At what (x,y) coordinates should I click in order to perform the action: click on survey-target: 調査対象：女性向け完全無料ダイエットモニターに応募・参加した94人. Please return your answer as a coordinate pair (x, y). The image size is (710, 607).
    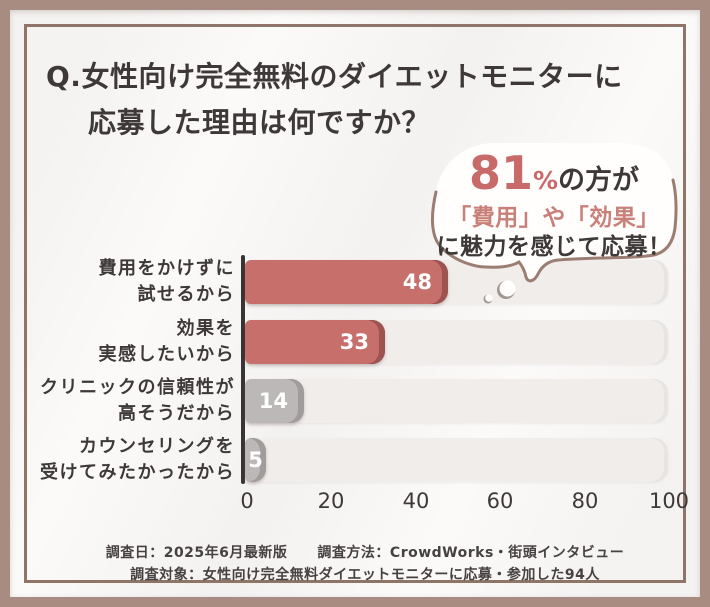
    Looking at the image, I should click on (365, 575).